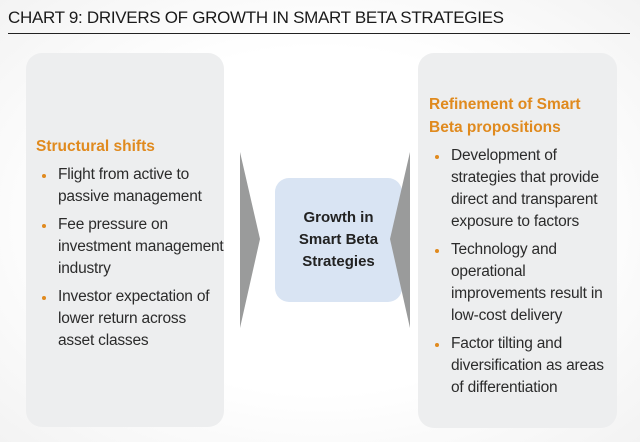  Describe the element at coordinates (505, 116) in the screenshot. I see `panel-heading: Refinement of Smart Beta propositions` at that location.